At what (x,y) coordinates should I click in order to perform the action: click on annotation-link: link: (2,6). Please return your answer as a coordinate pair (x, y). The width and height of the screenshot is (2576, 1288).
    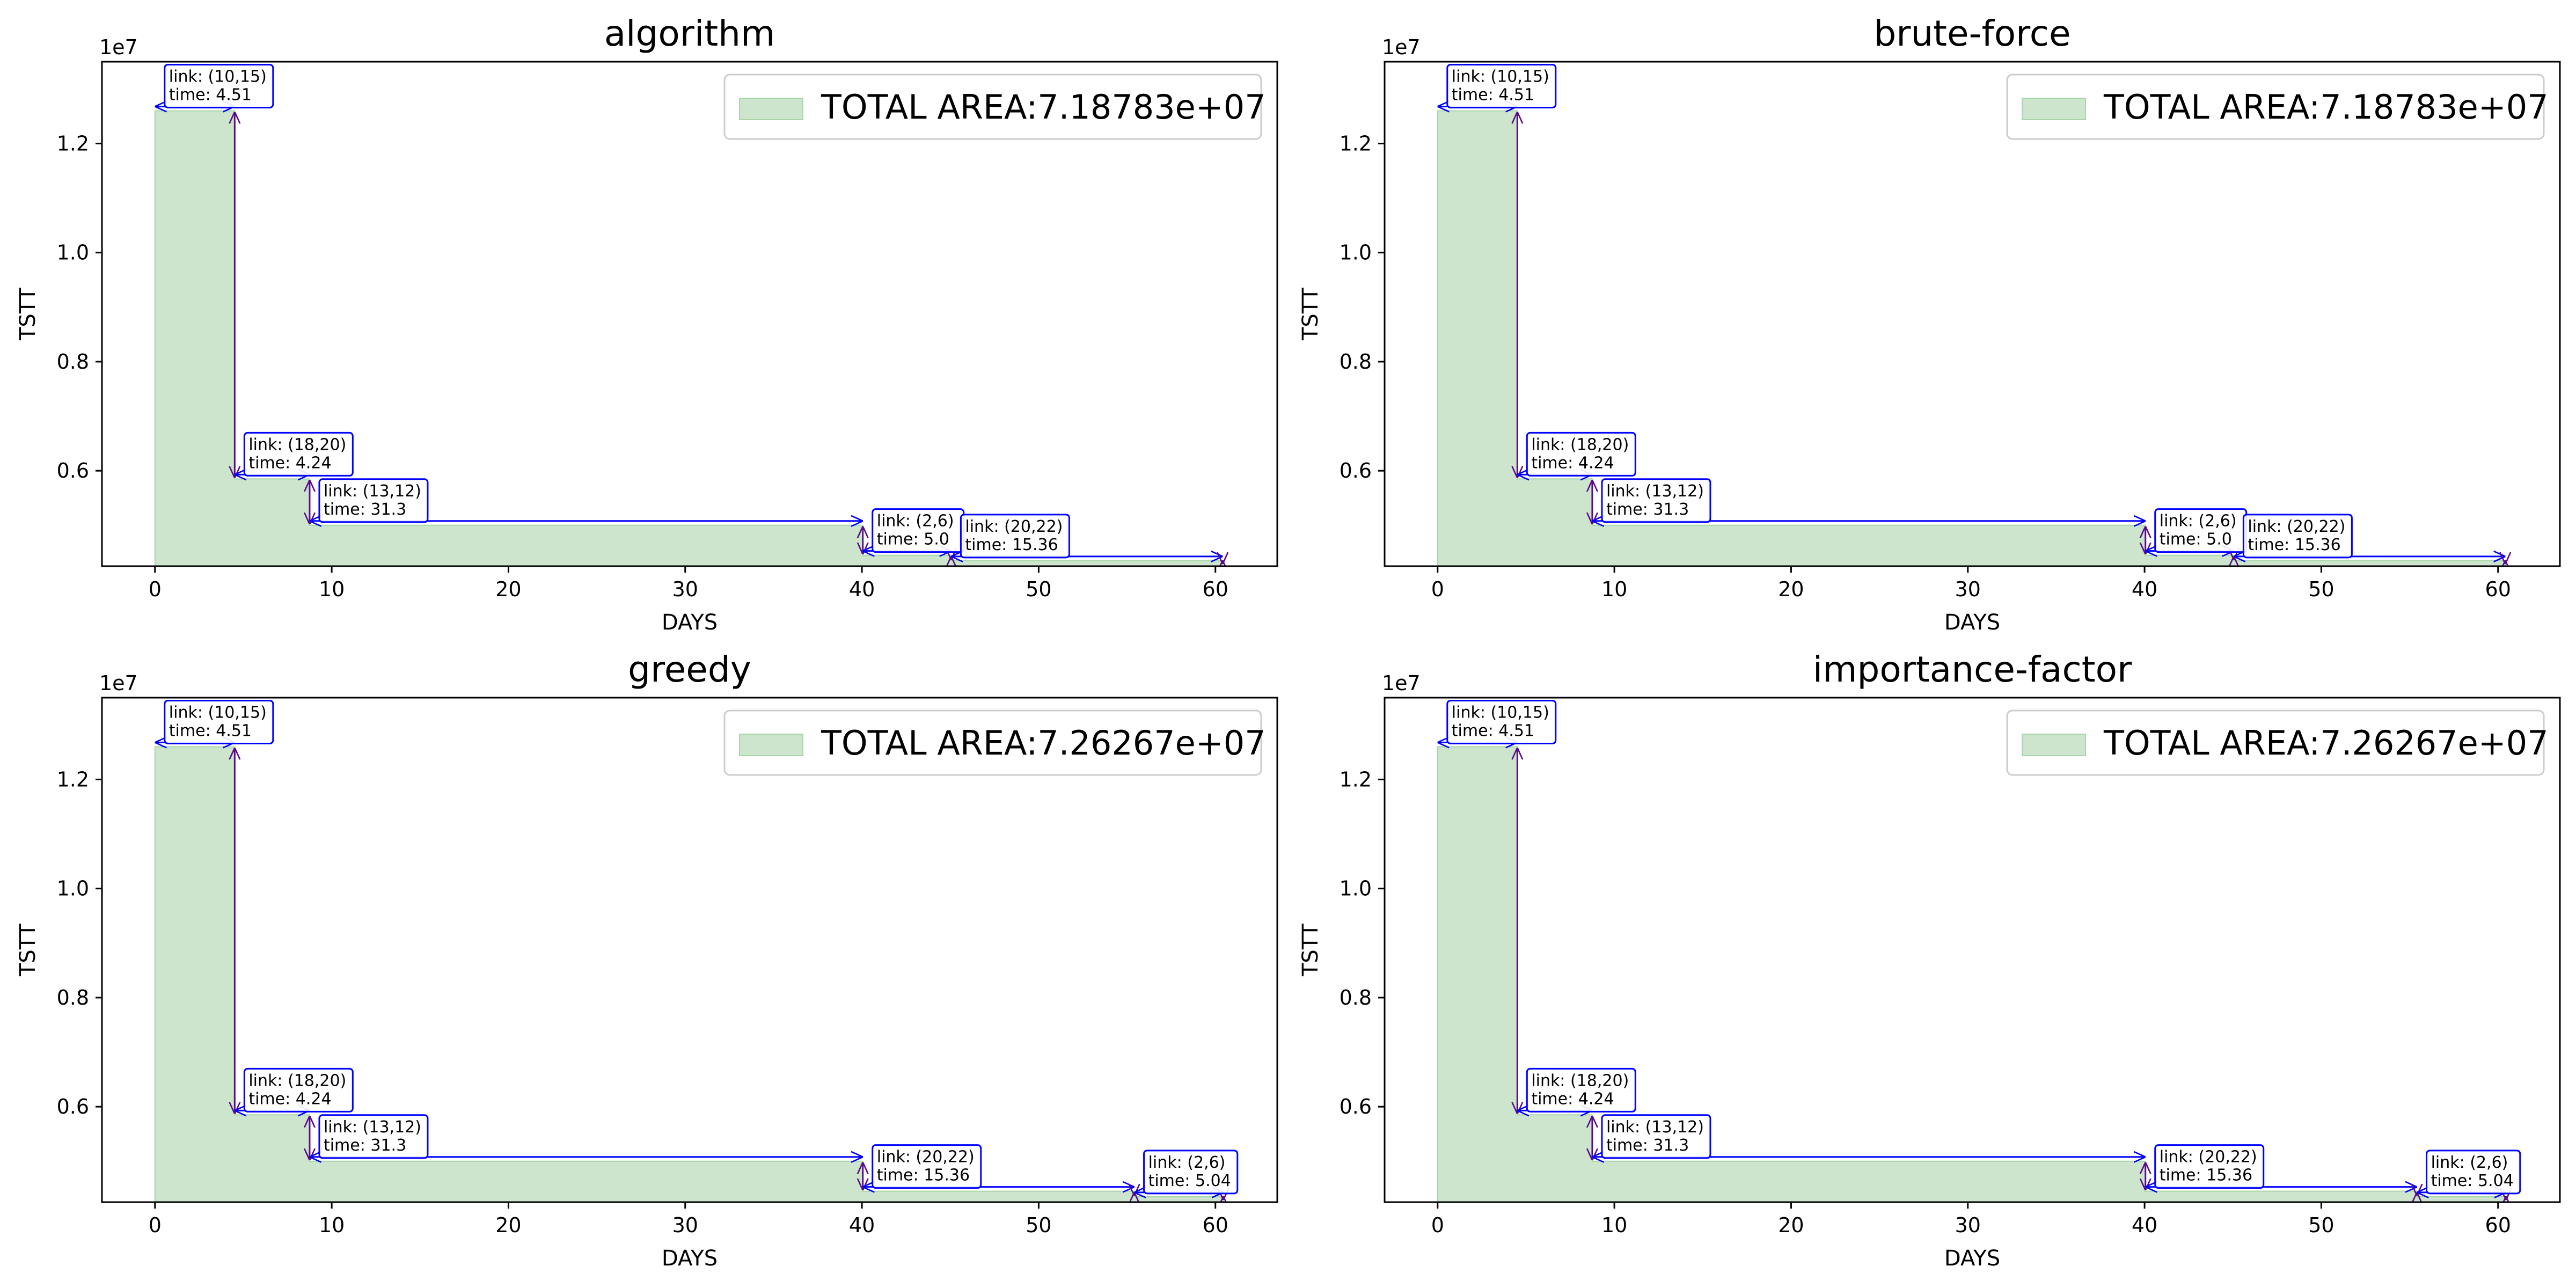
    Looking at the image, I should click on (915, 521).